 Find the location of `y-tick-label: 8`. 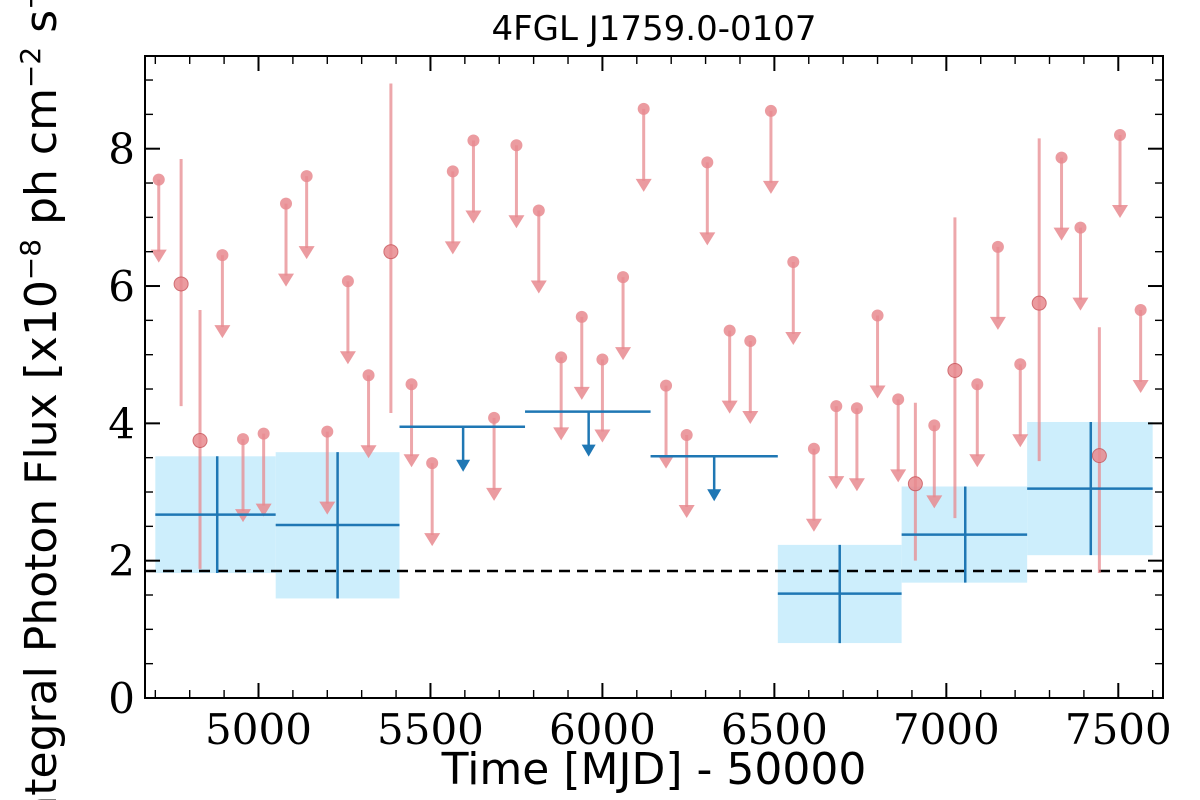

y-tick-label: 8 is located at coordinates (121, 149).